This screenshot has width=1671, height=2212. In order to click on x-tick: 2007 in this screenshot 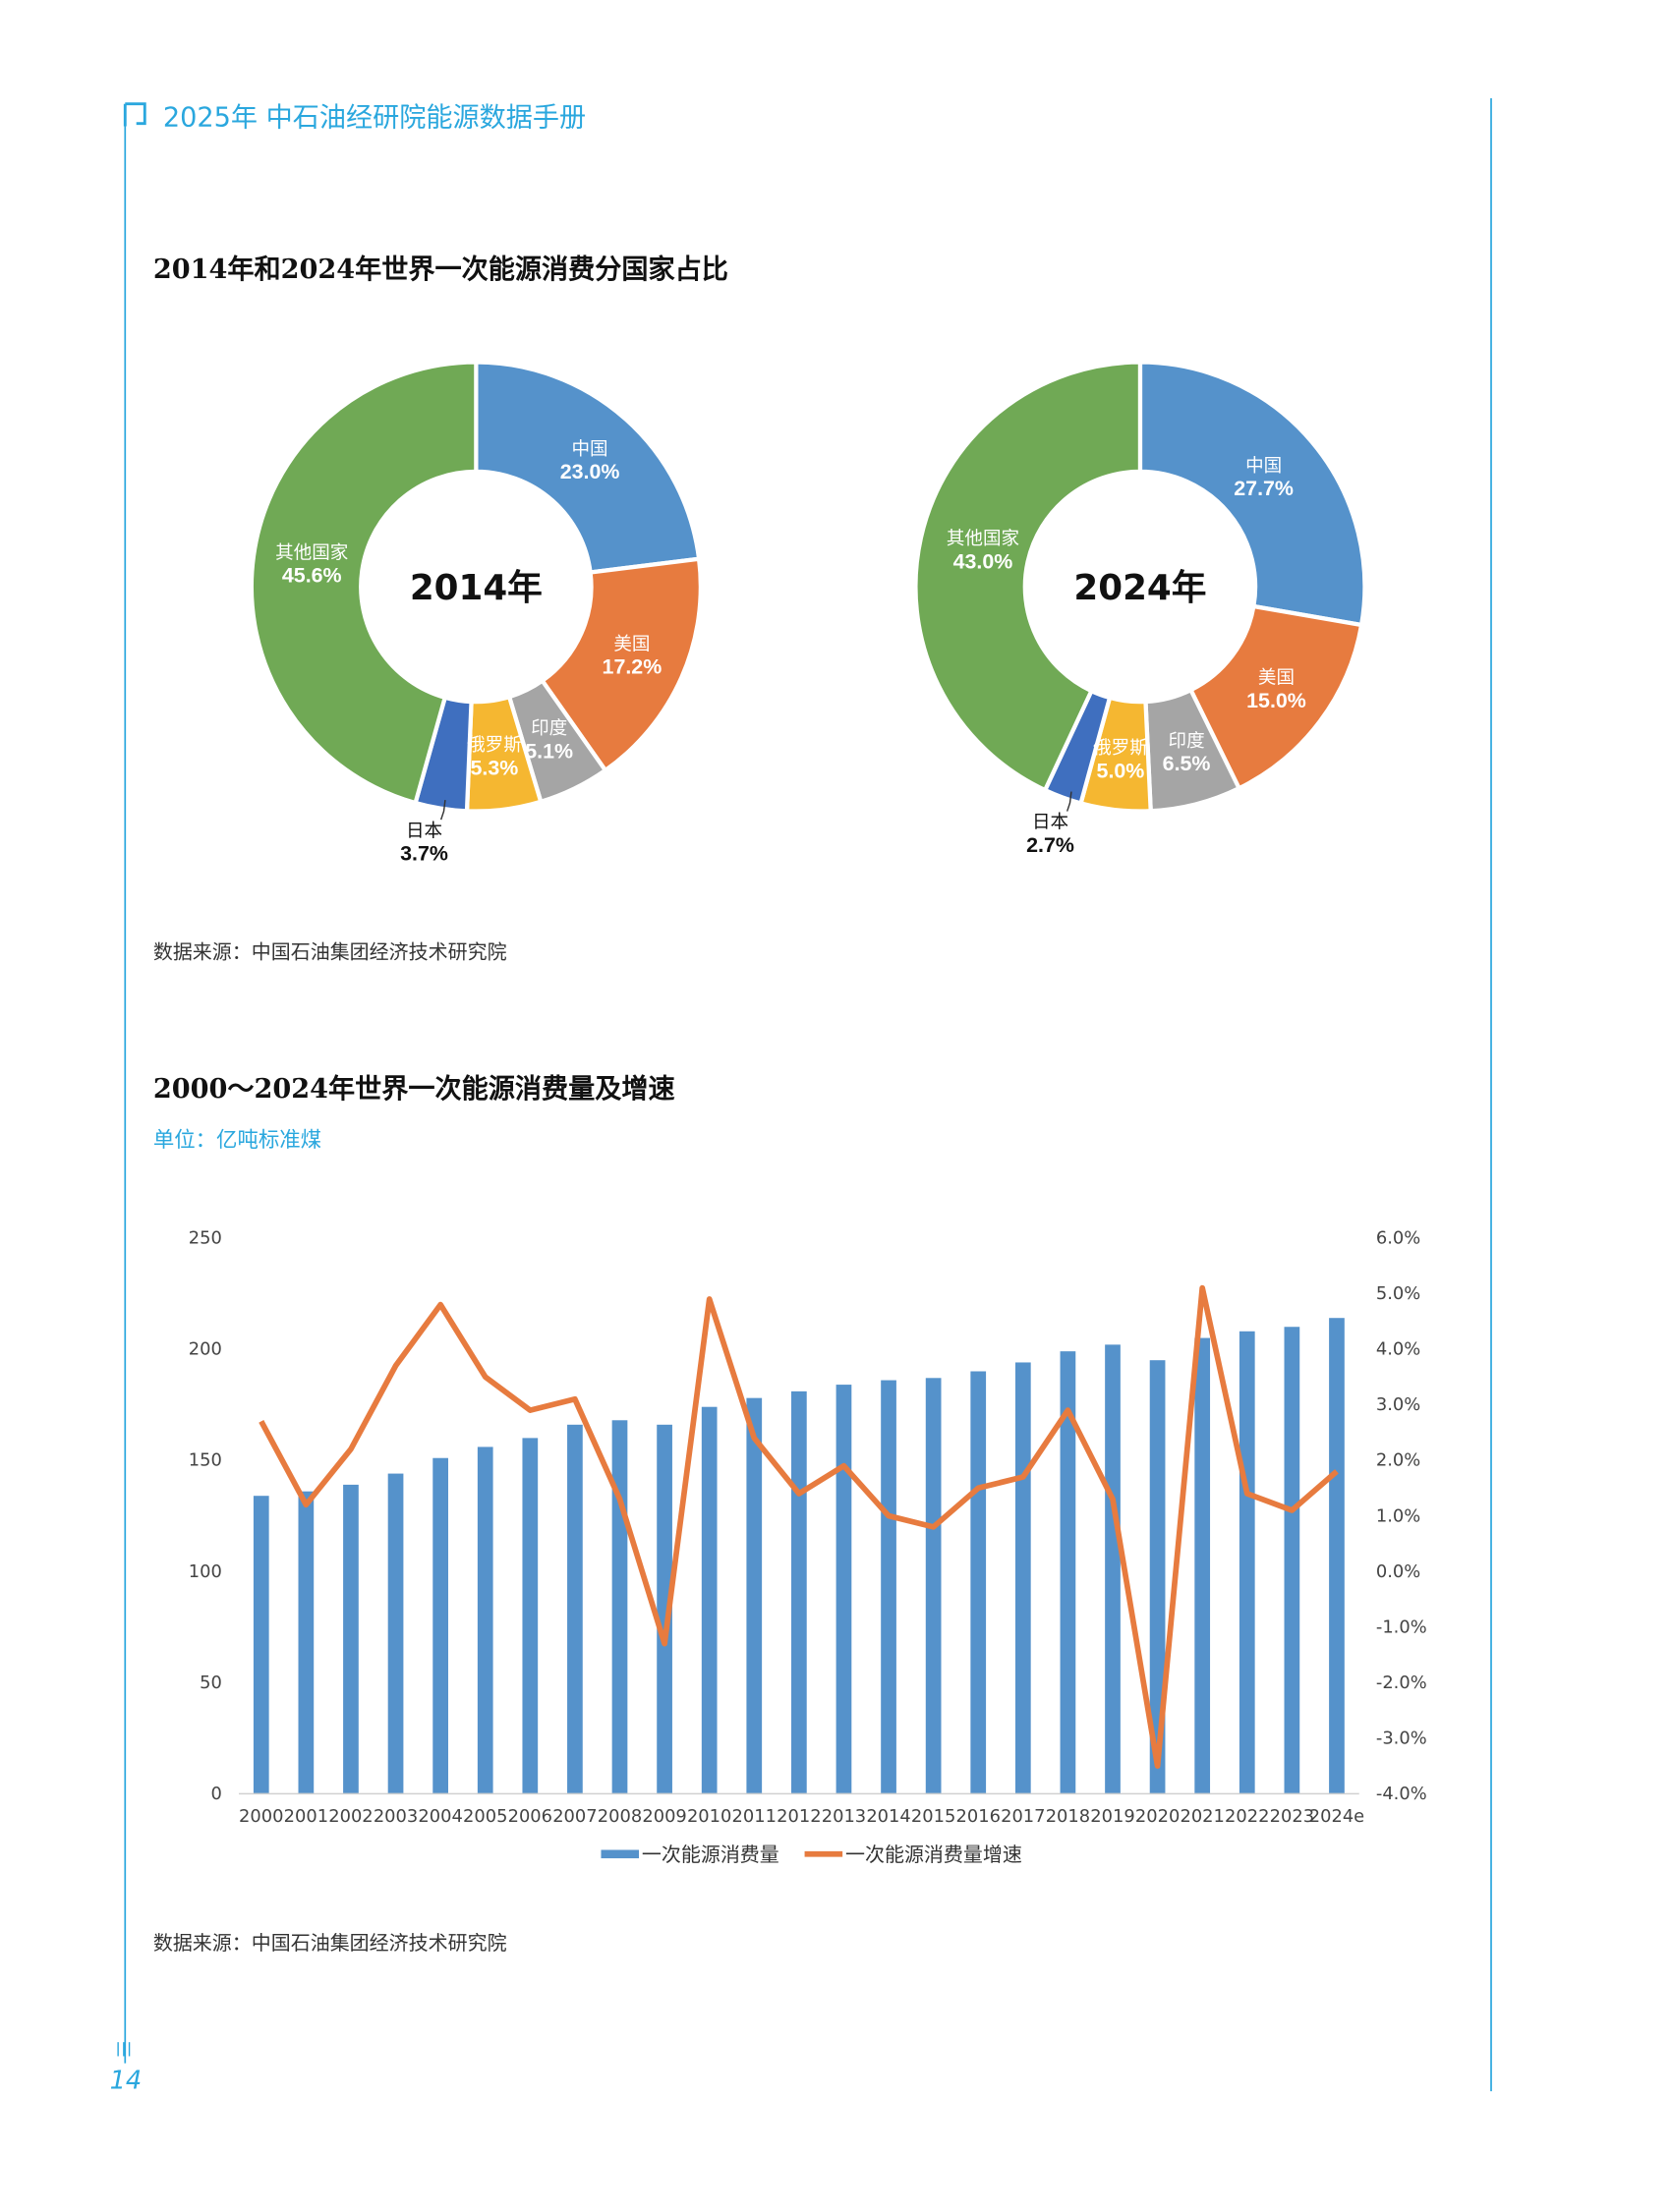, I will do `click(574, 1816)`.